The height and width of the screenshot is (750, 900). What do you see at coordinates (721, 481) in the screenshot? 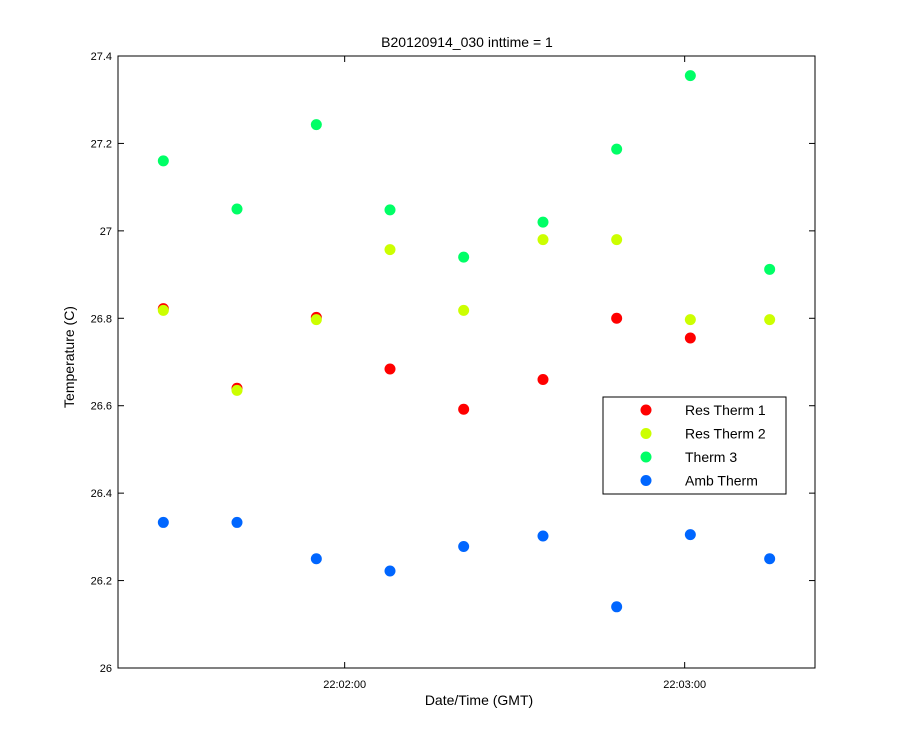
I see `legend-label: Amb Therm` at bounding box center [721, 481].